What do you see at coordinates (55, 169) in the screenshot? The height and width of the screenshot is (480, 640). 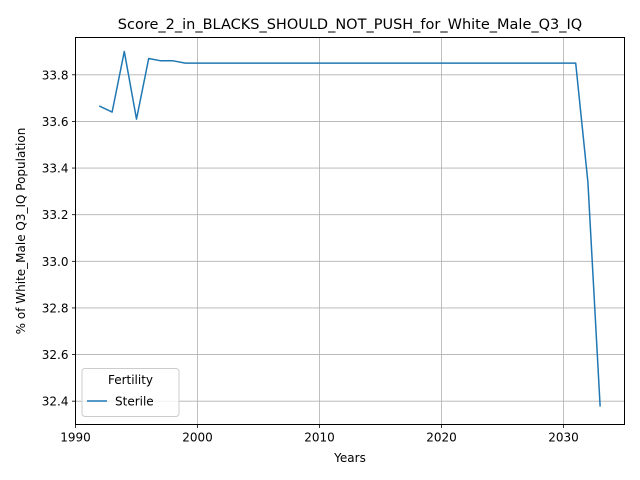 I see `y-tick-label: 33.4` at bounding box center [55, 169].